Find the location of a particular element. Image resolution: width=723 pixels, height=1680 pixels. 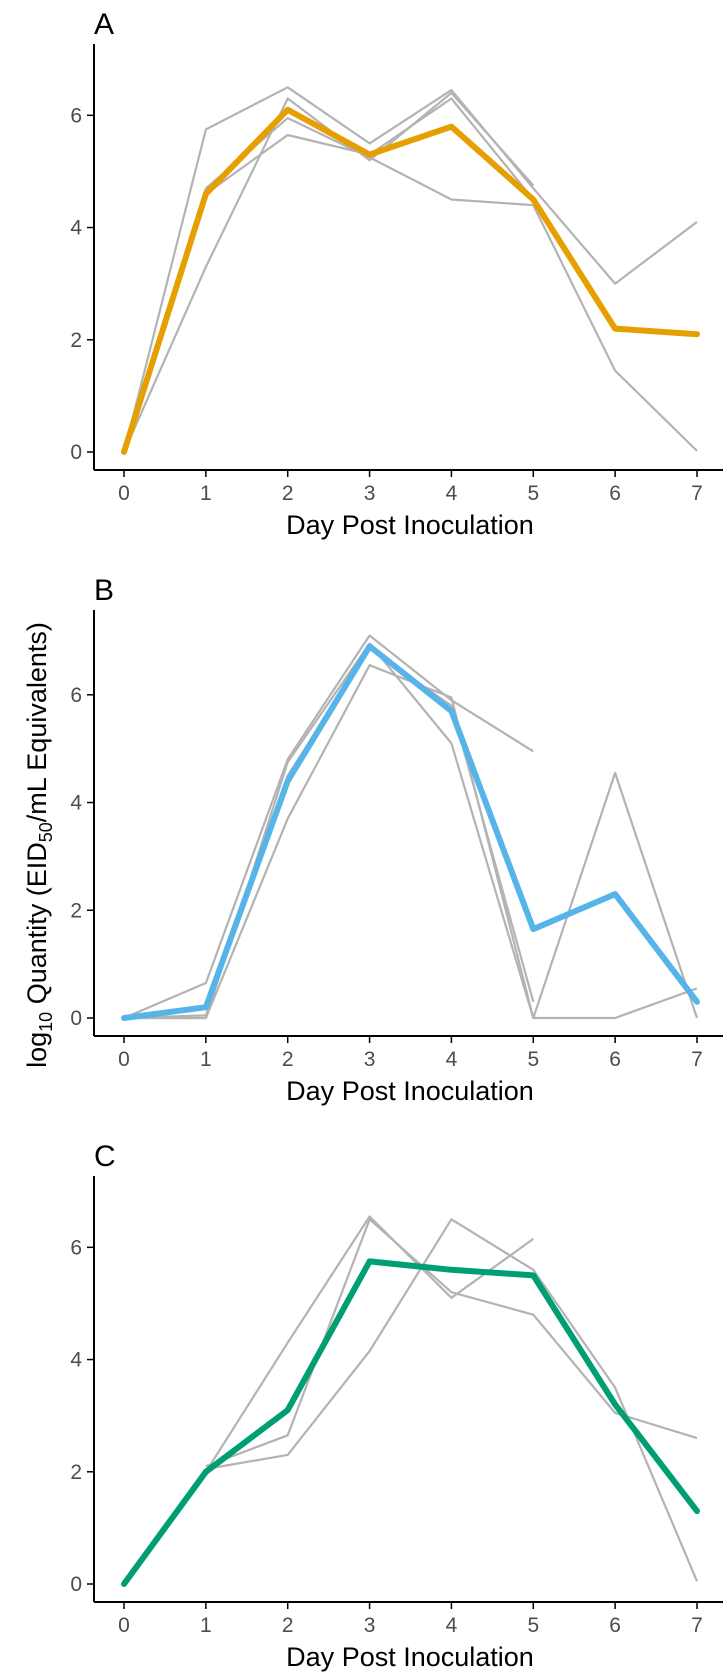

y-axis-title-prefix-subscript: 10 is located at coordinates (46, 1022).